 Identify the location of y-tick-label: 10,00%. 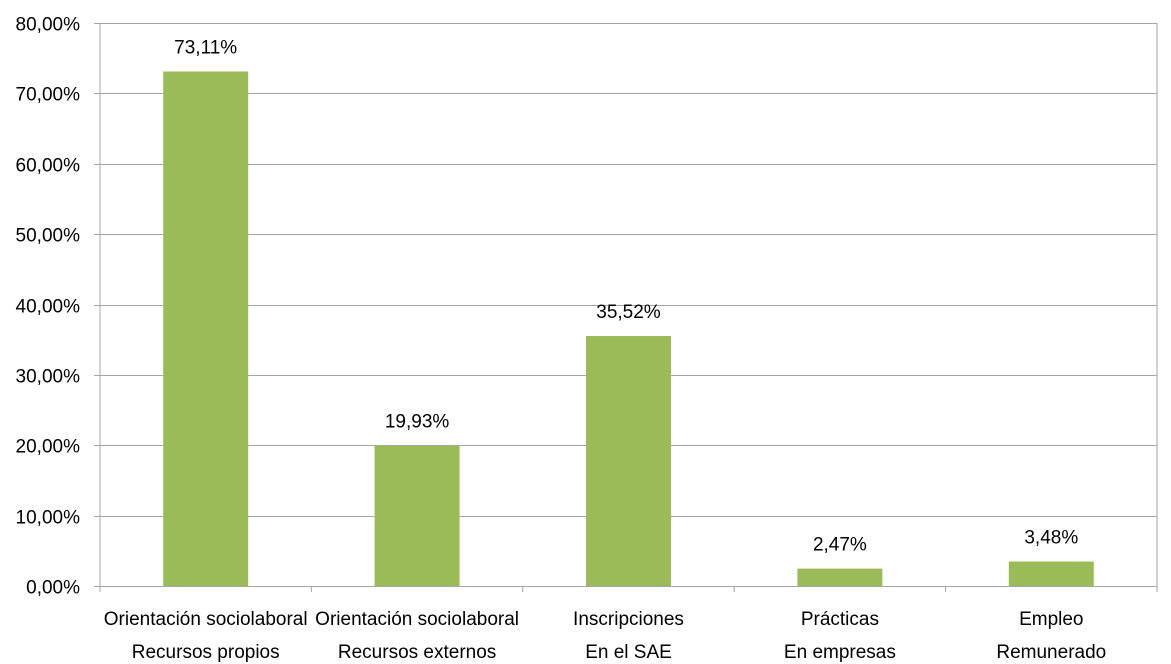
(48, 518).